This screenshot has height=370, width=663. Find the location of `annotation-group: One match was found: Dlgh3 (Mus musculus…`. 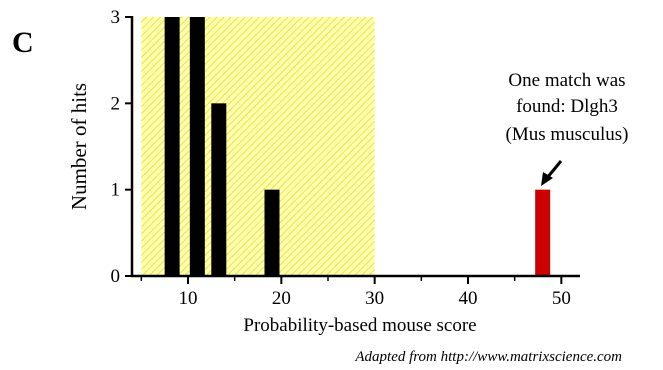

annotation-group: One match was found: Dlgh3 (Mus musculus… is located at coordinates (567, 128).